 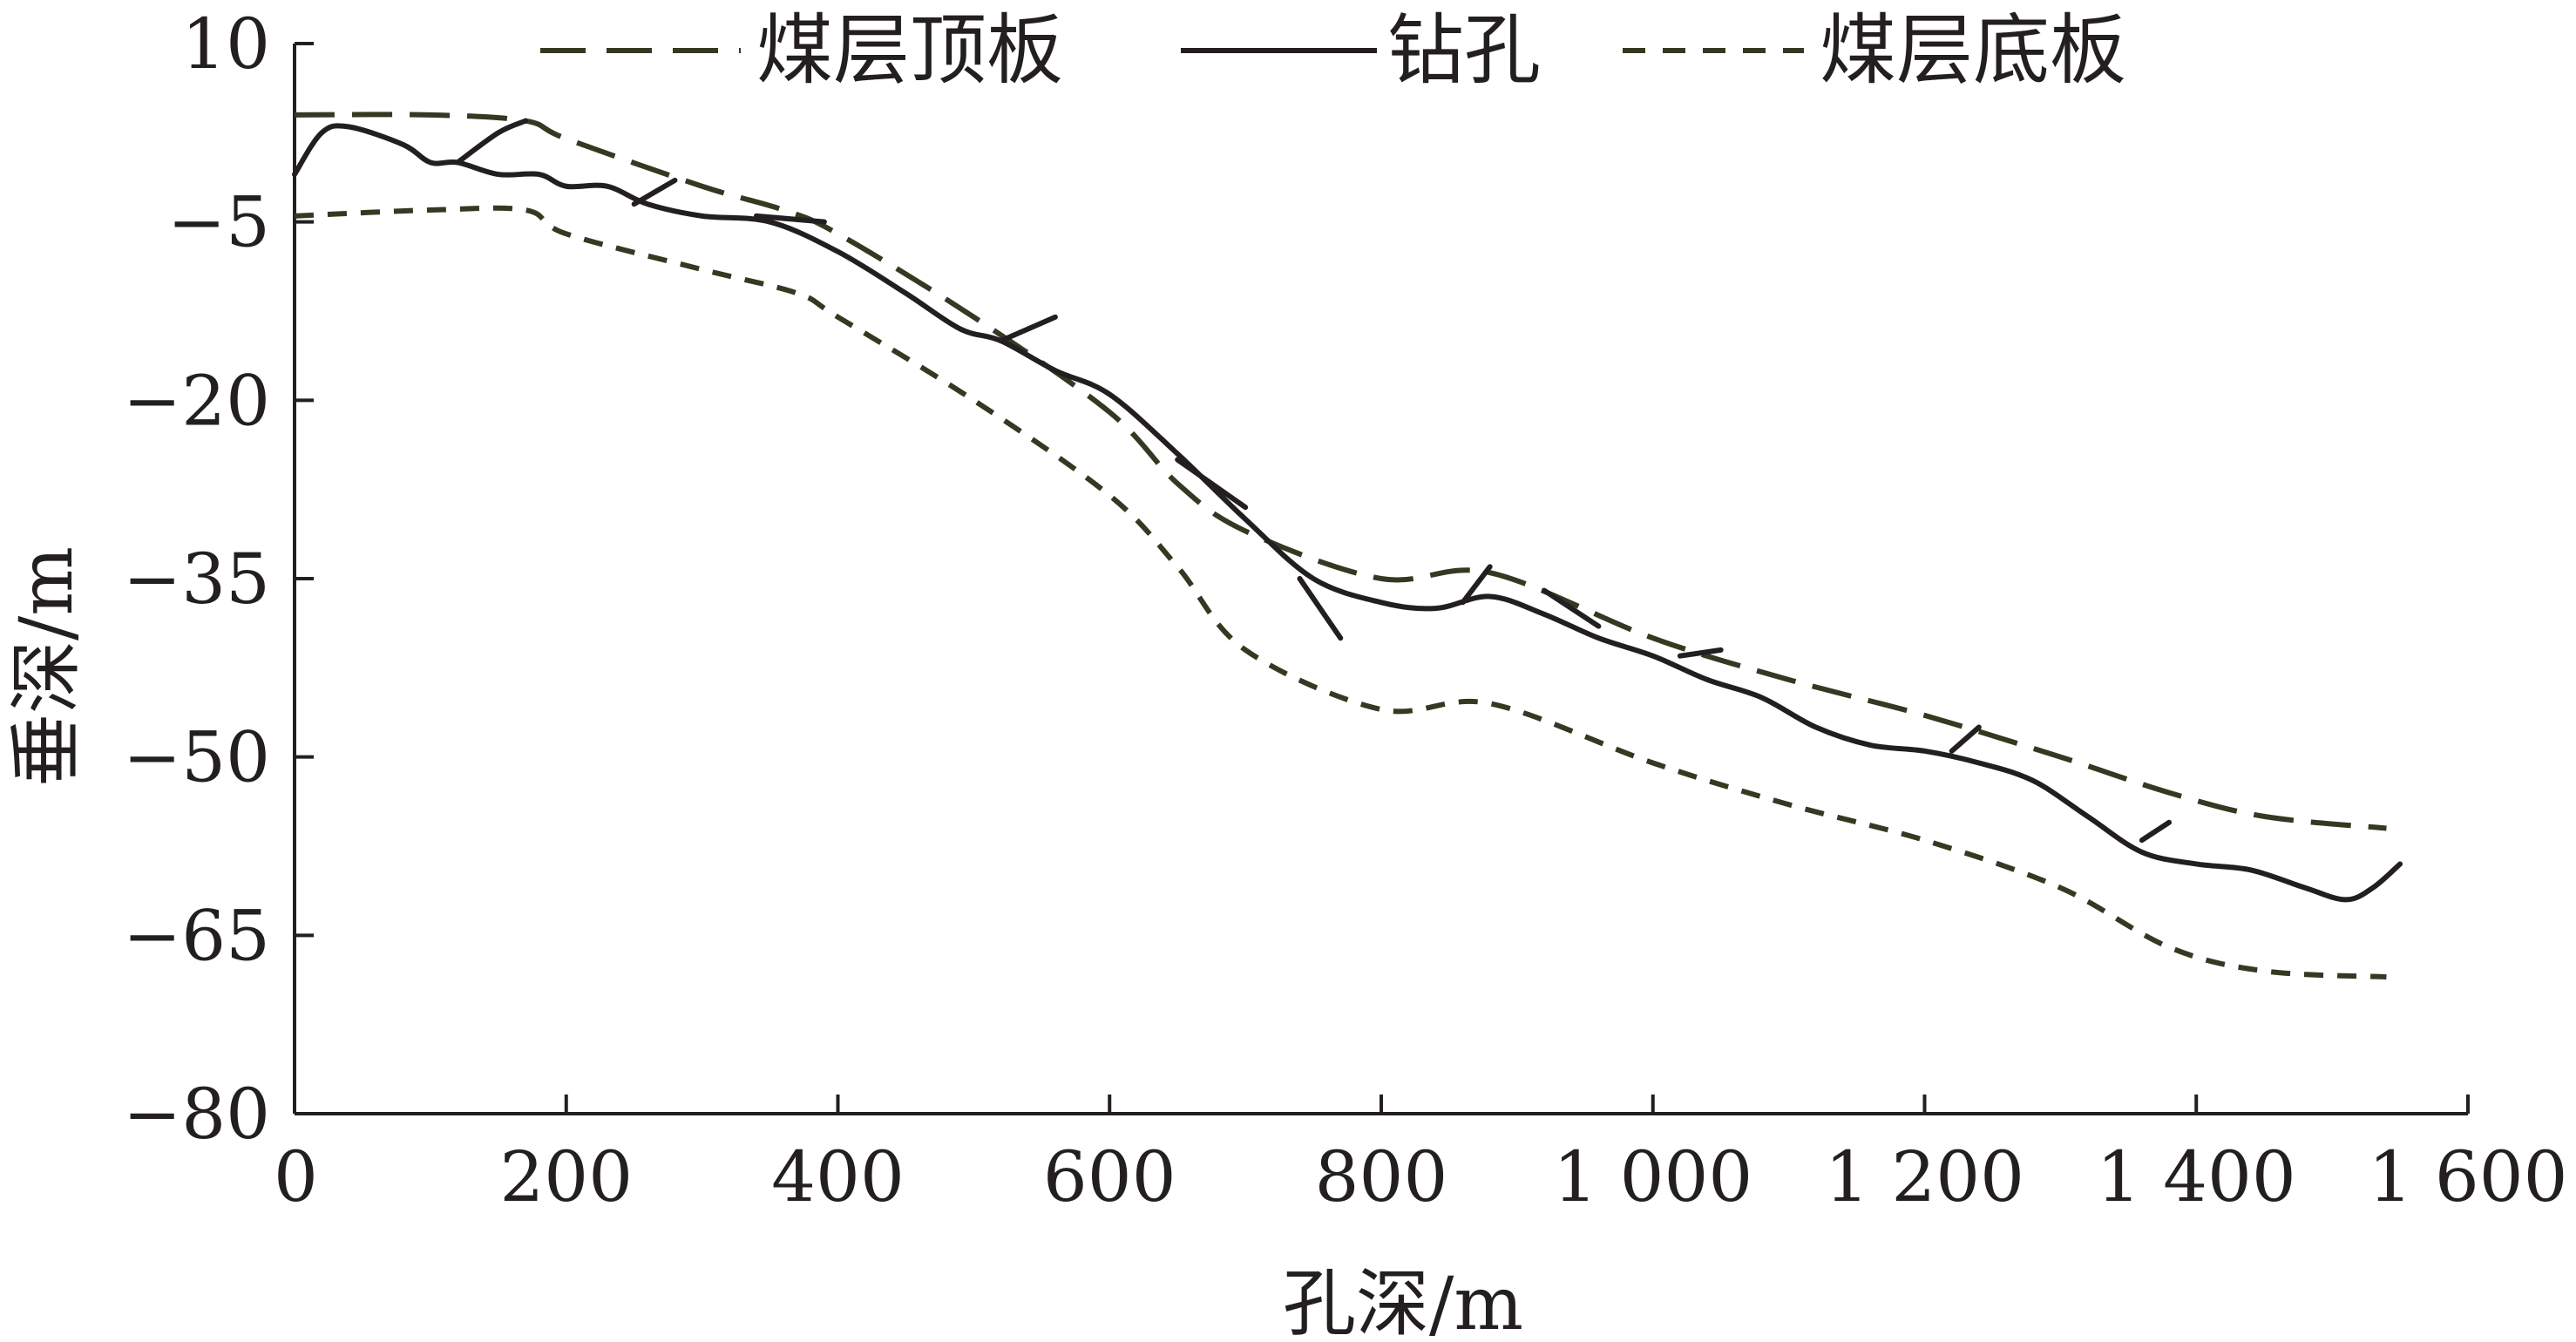 I want to click on legend-layer: 煤层顶板 钻孔 煤层底板, so click(x=1333, y=50).